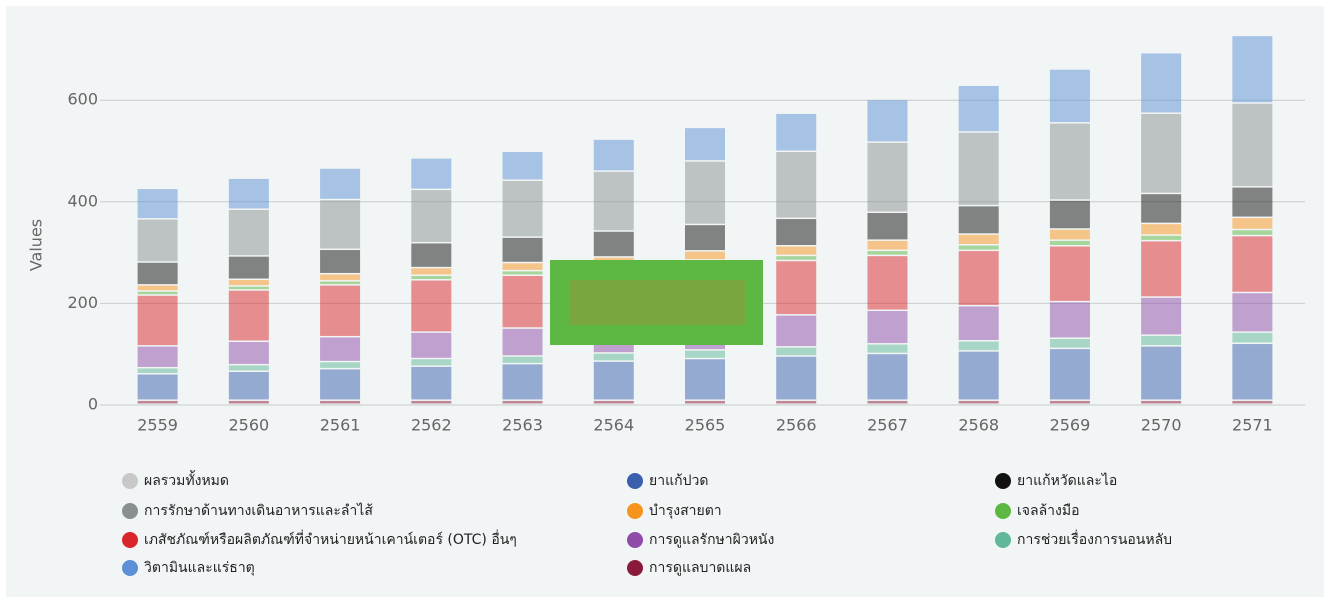 This screenshot has height=603, width=1330. What do you see at coordinates (657, 302) in the screenshot?
I see `highlight-inner` at bounding box center [657, 302].